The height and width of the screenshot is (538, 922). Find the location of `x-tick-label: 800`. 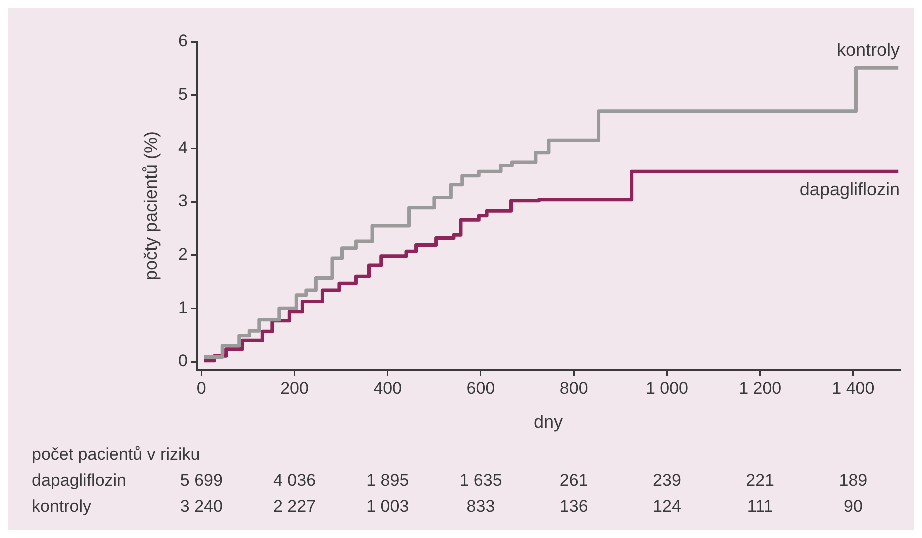

x-tick-label: 800 is located at coordinates (574, 388).